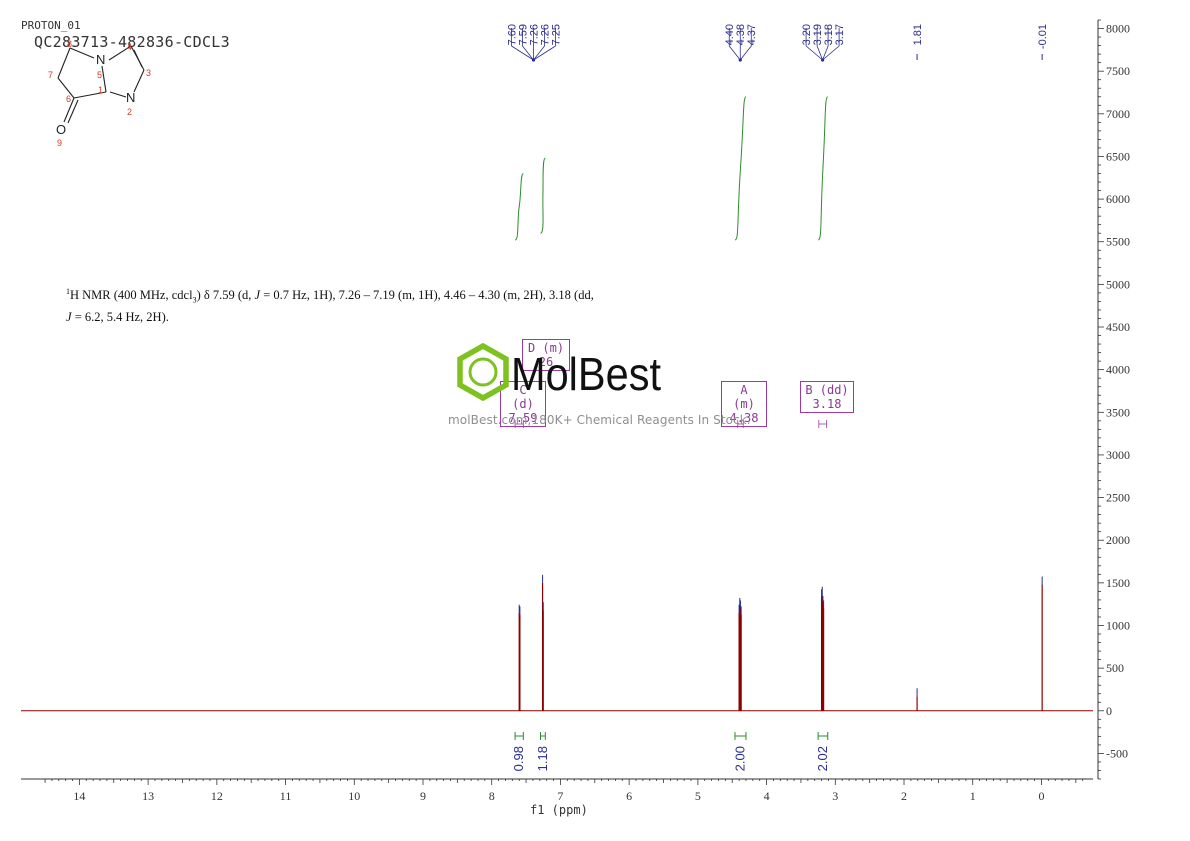  Describe the element at coordinates (100, 59) in the screenshot. I see `atom-n5: N` at that location.